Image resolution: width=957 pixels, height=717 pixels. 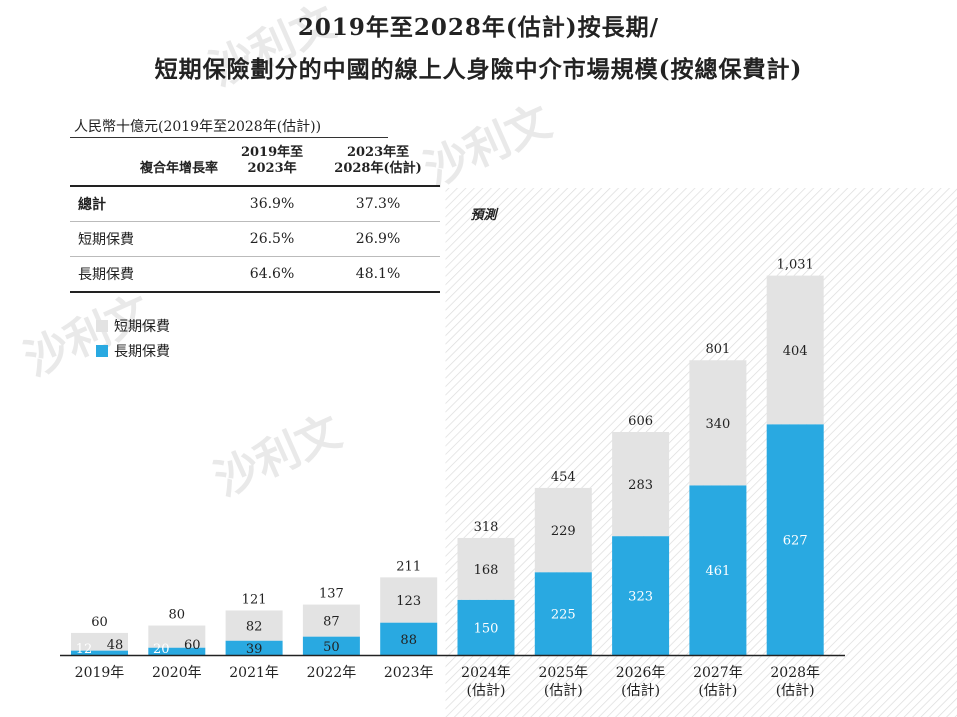 What do you see at coordinates (272, 166) in the screenshot?
I see `cagr-header-col1: 2019年至 2023年` at bounding box center [272, 166].